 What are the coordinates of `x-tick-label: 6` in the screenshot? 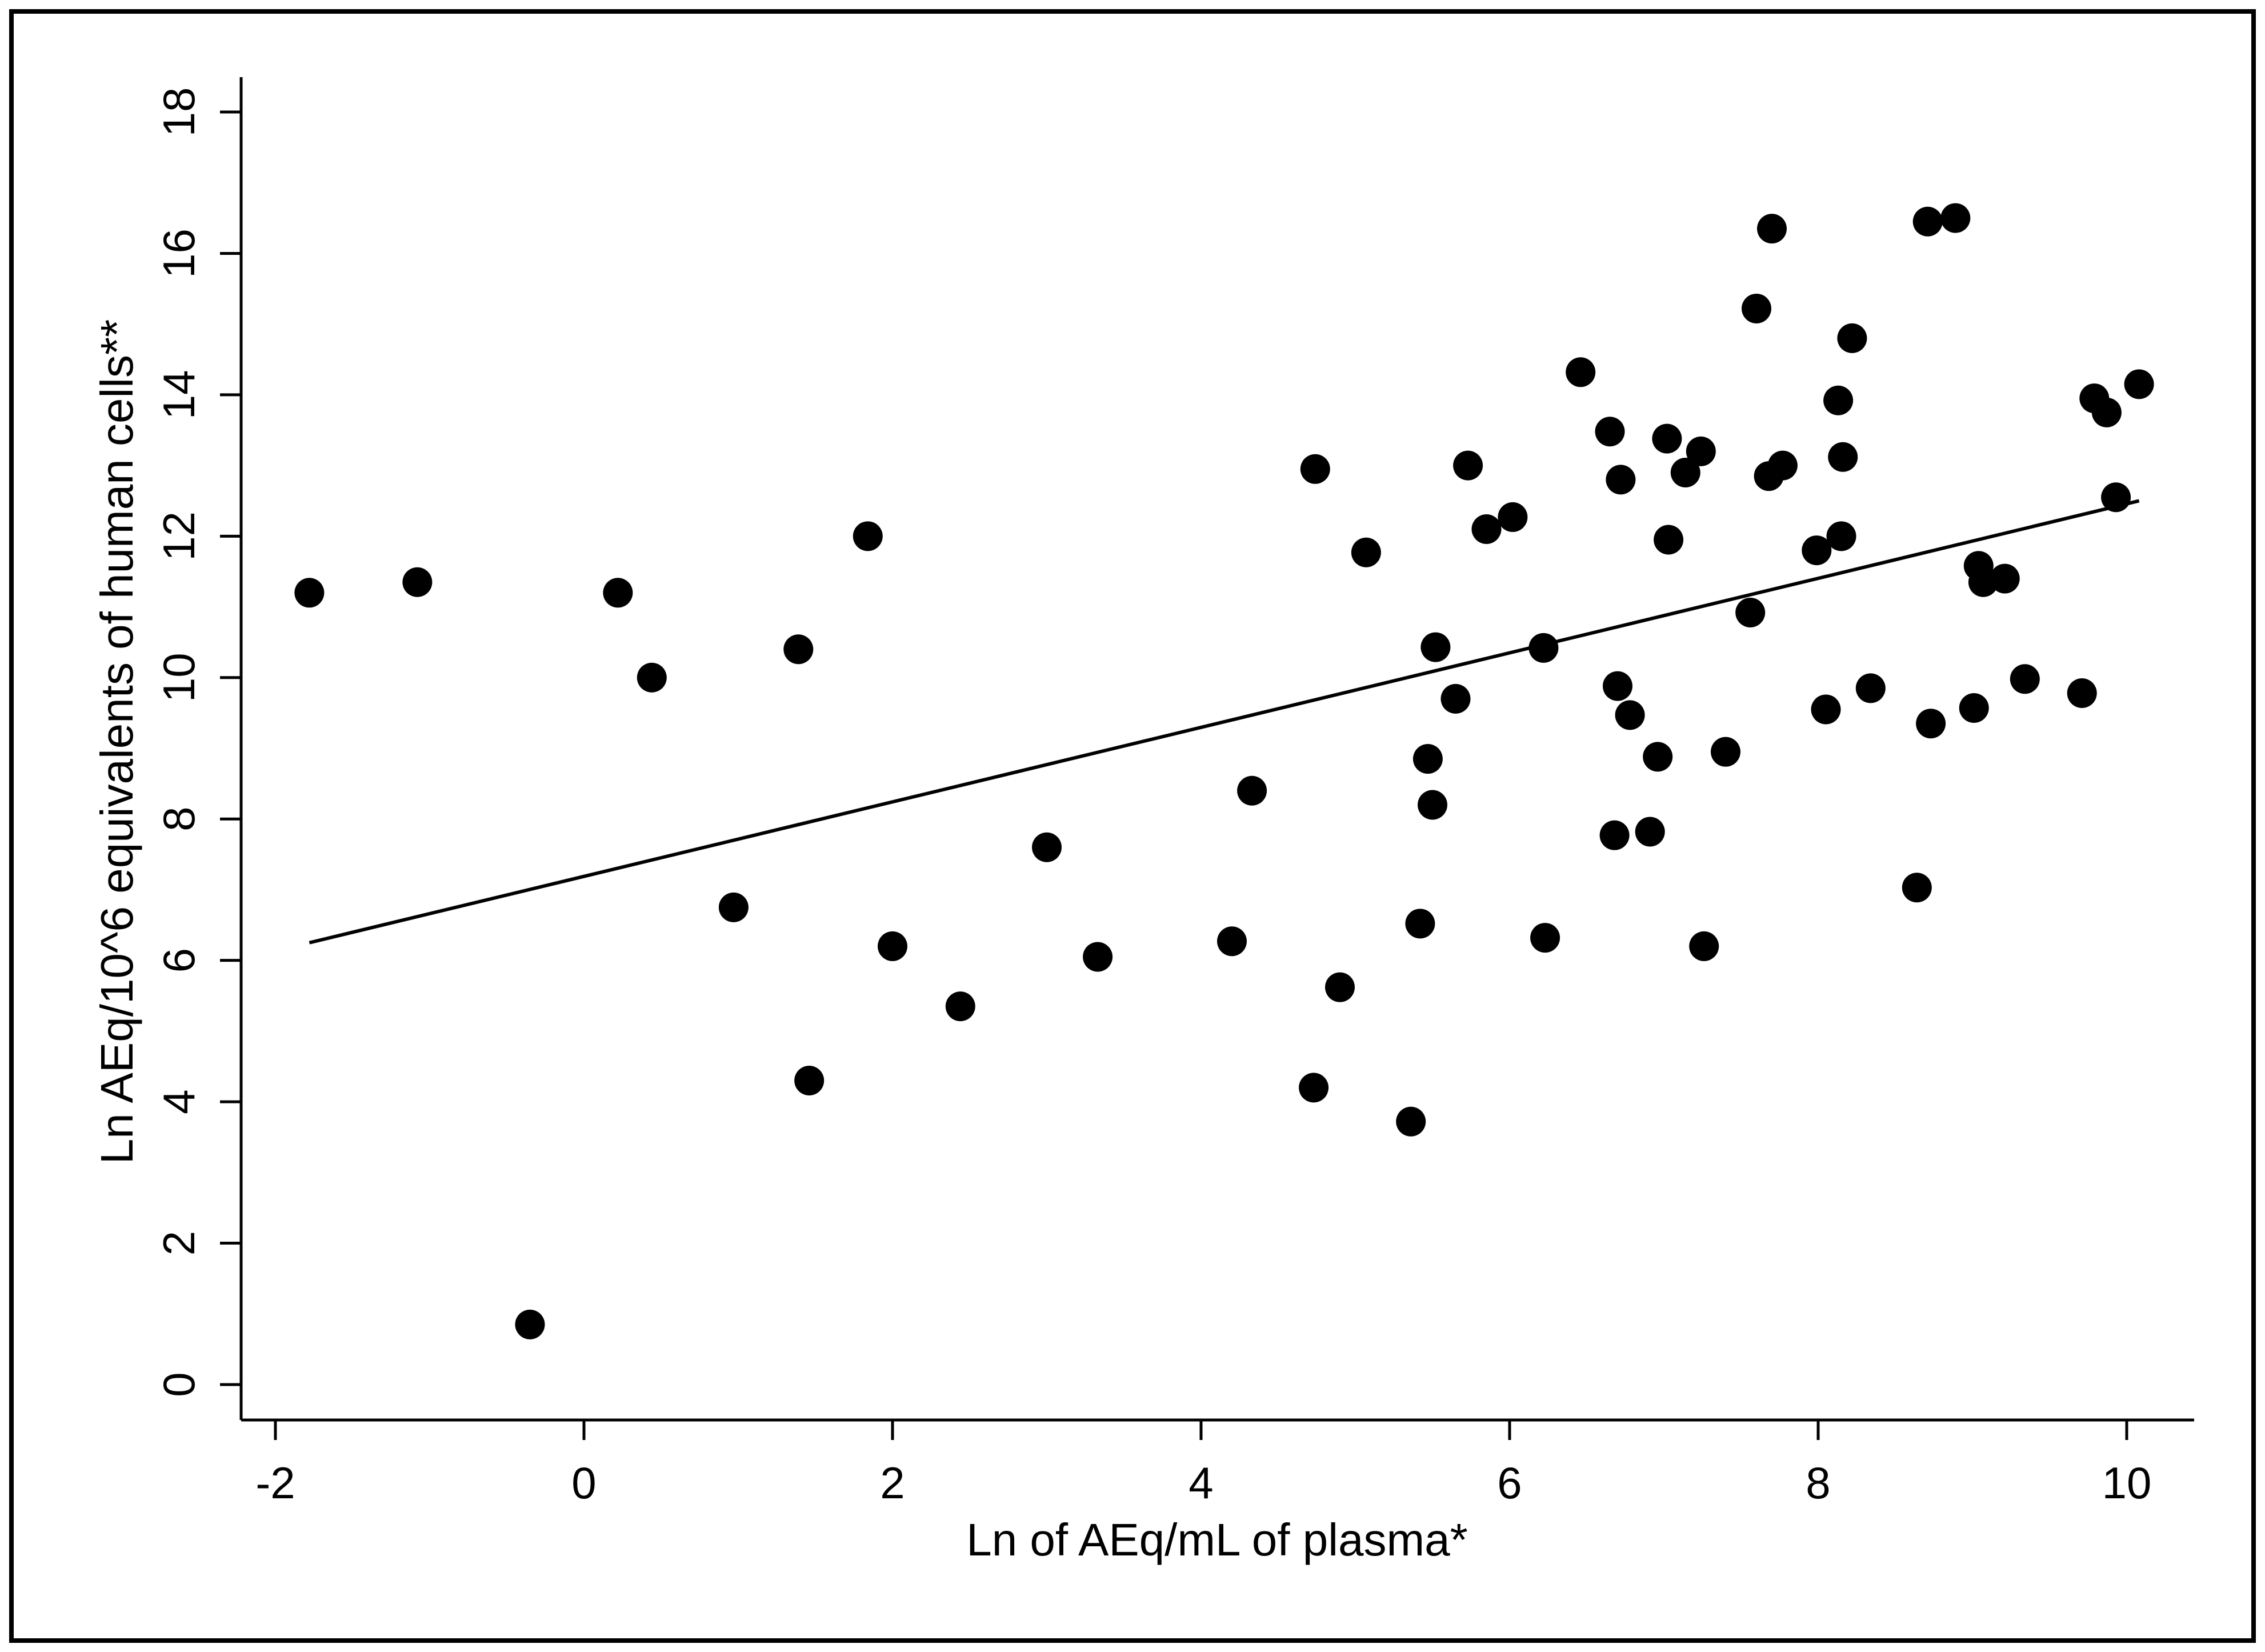 It's located at (1509, 1483).